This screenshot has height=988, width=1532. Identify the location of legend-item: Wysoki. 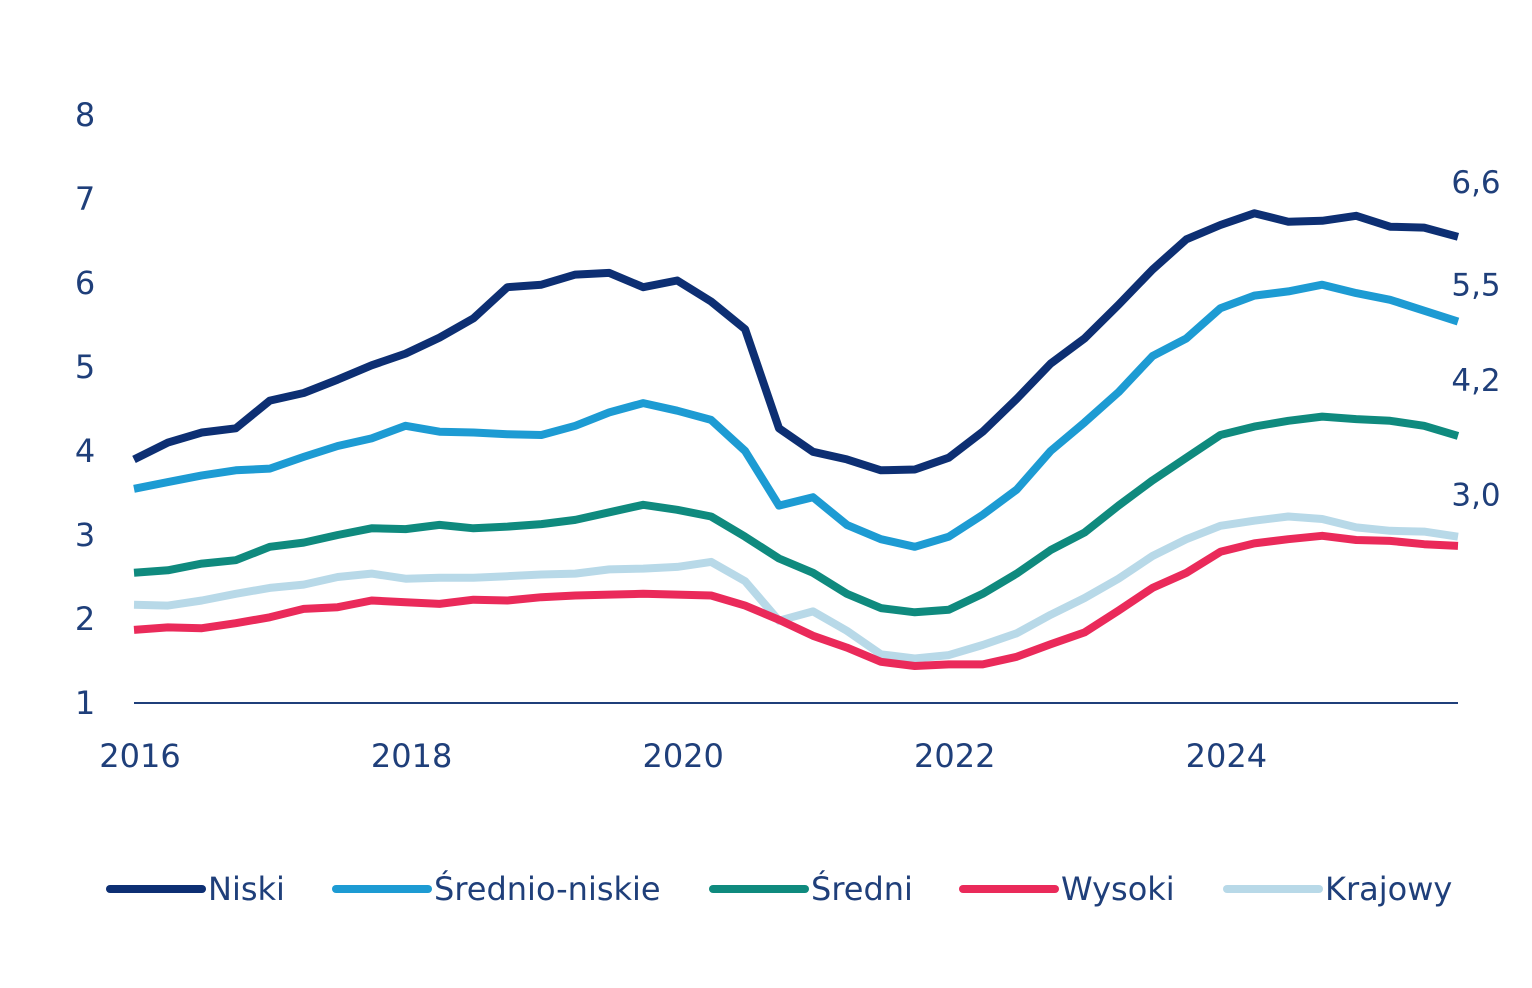
(1067, 889).